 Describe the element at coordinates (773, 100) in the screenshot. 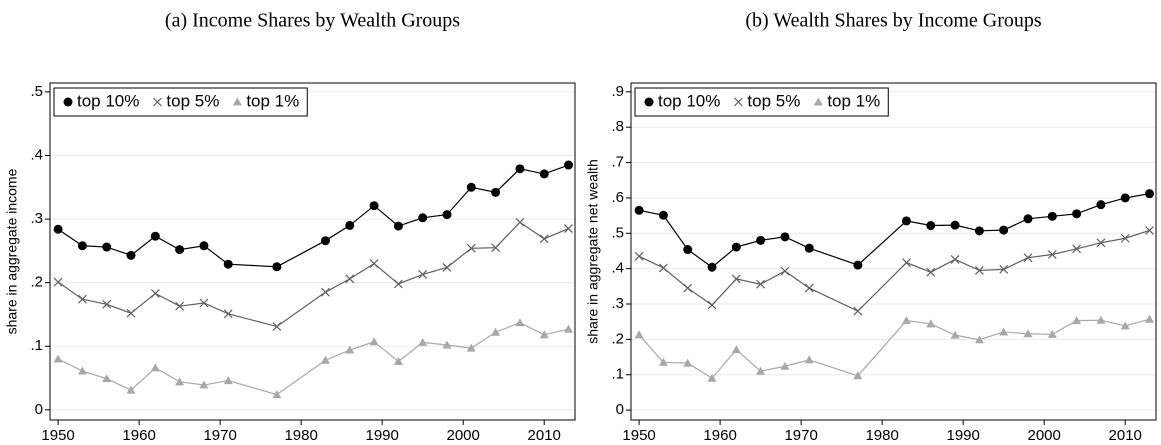

I see `legend-label: top 5%` at that location.